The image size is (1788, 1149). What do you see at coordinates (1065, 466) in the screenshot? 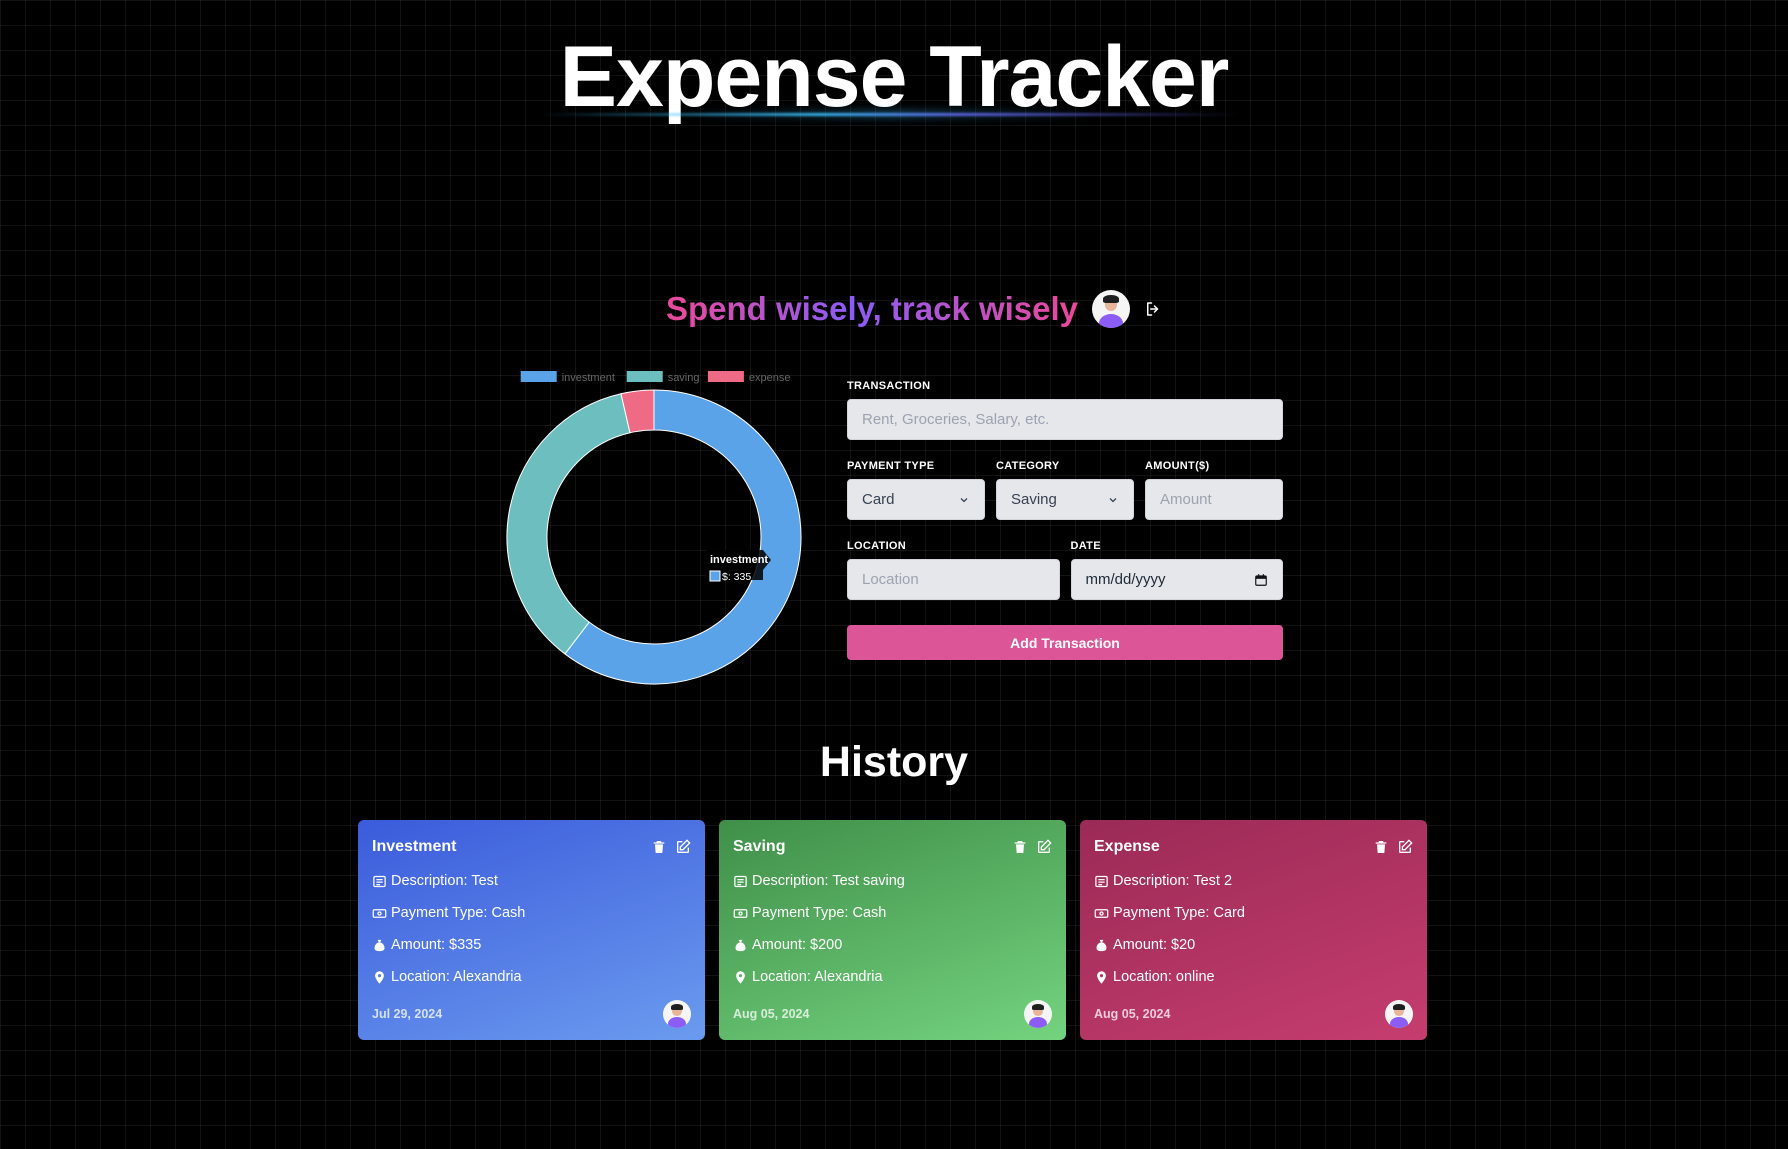
I see `category-label: CATEGORY` at bounding box center [1065, 466].